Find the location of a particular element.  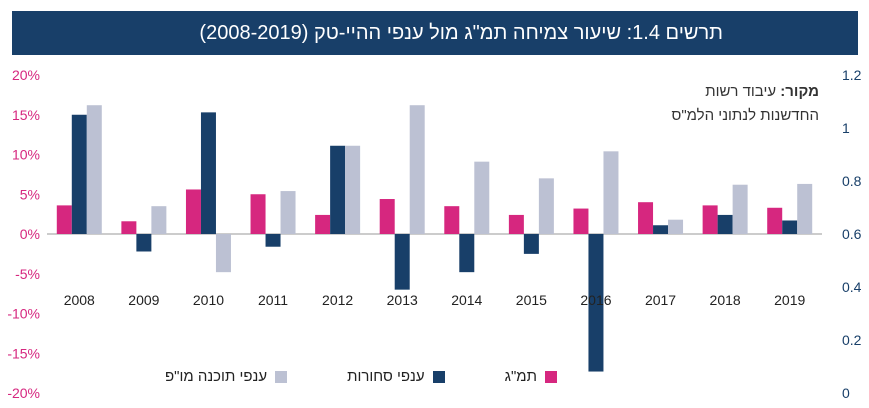

x-category-label: 2010 is located at coordinates (208, 300).